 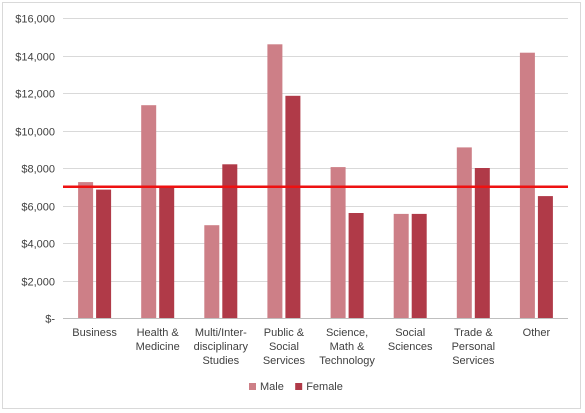 I want to click on legend-swatch-male, so click(x=252, y=386).